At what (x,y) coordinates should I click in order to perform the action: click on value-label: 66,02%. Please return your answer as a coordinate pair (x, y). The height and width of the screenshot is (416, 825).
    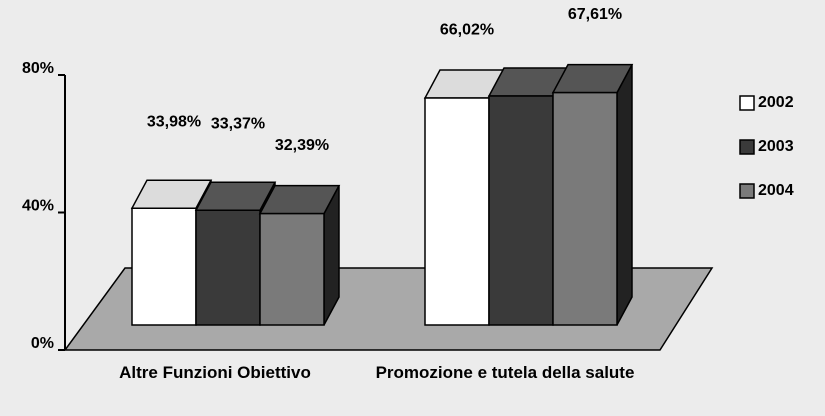
    Looking at the image, I should click on (467, 29).